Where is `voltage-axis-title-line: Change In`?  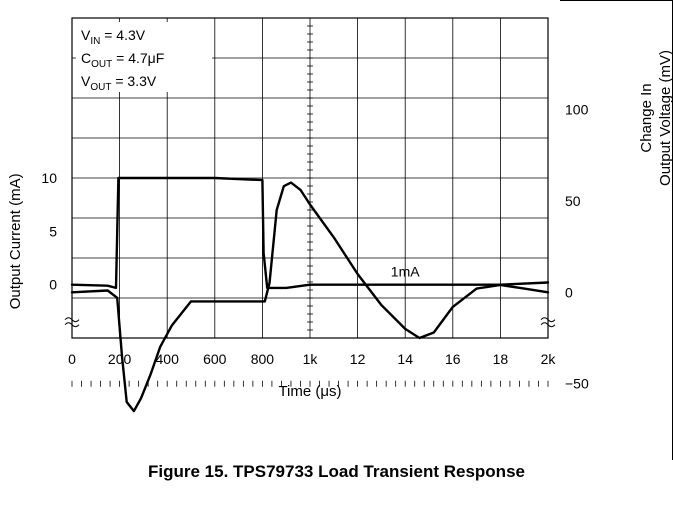
voltage-axis-title-line: Change In is located at coordinates (646, 117).